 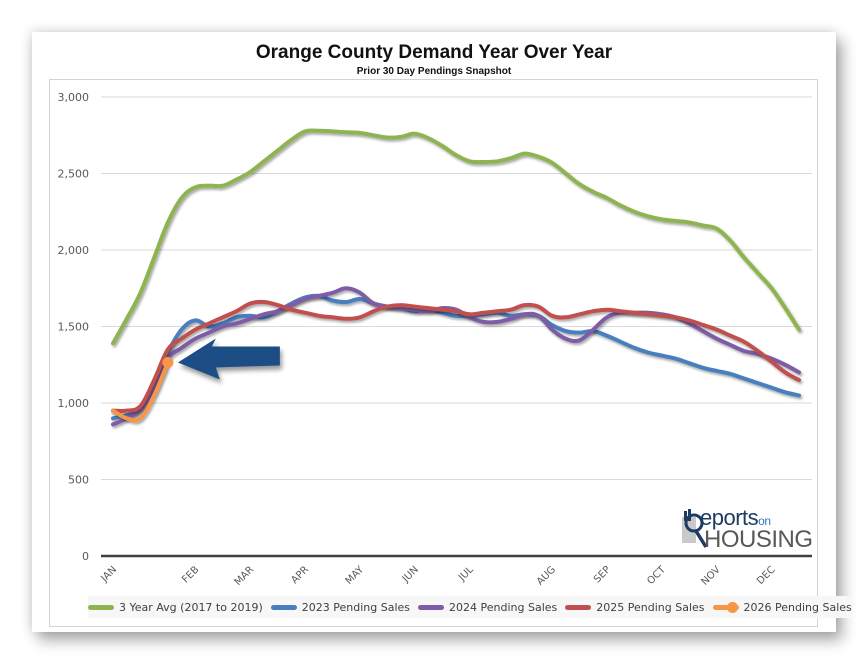 I want to click on chart-title: Orange County Demand Year Over Year, so click(x=434, y=52).